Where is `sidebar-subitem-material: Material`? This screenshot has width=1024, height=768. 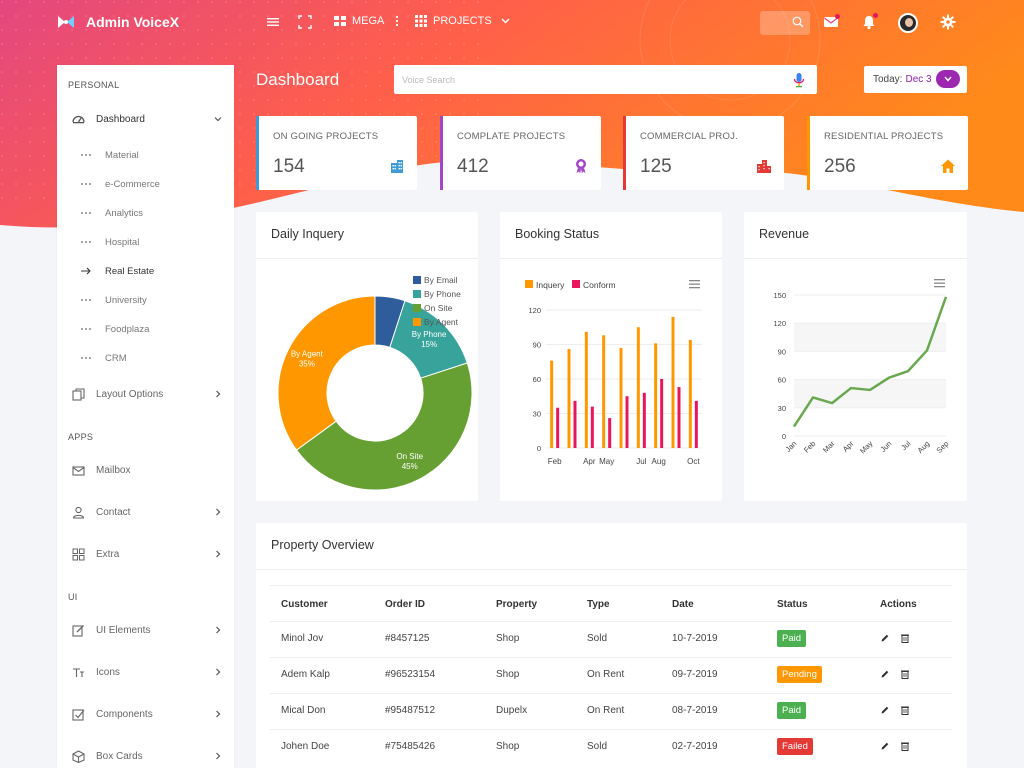 sidebar-subitem-material: Material is located at coordinates (145, 155).